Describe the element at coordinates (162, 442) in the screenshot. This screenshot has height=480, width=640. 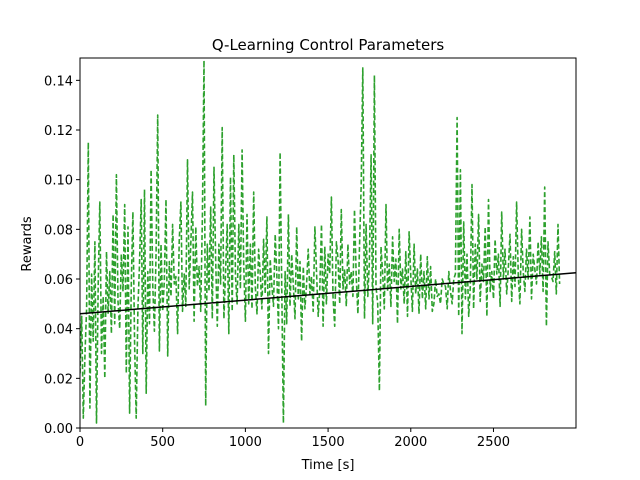
I see `x-tick-label: 500` at that location.